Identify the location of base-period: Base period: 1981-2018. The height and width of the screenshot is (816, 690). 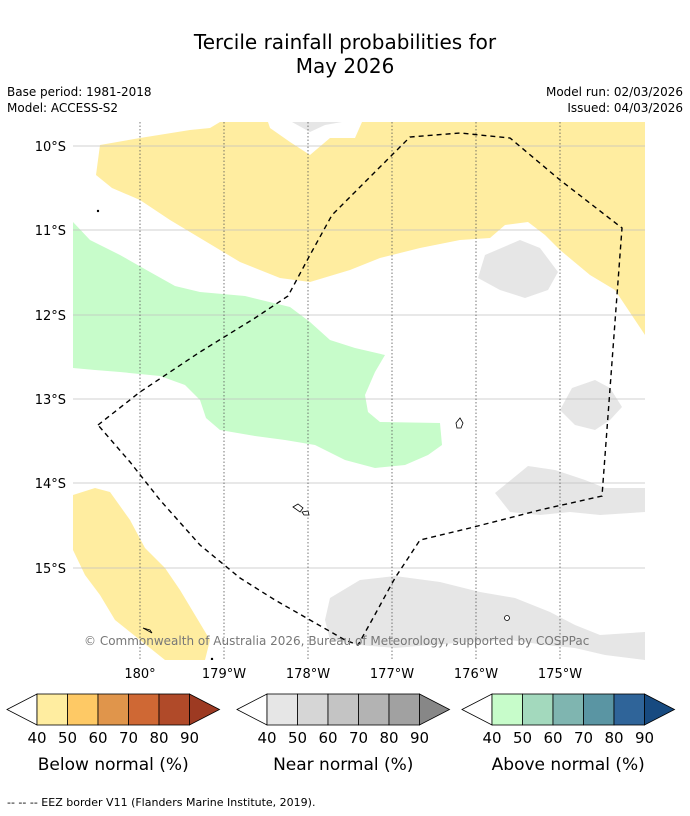
(79, 92).